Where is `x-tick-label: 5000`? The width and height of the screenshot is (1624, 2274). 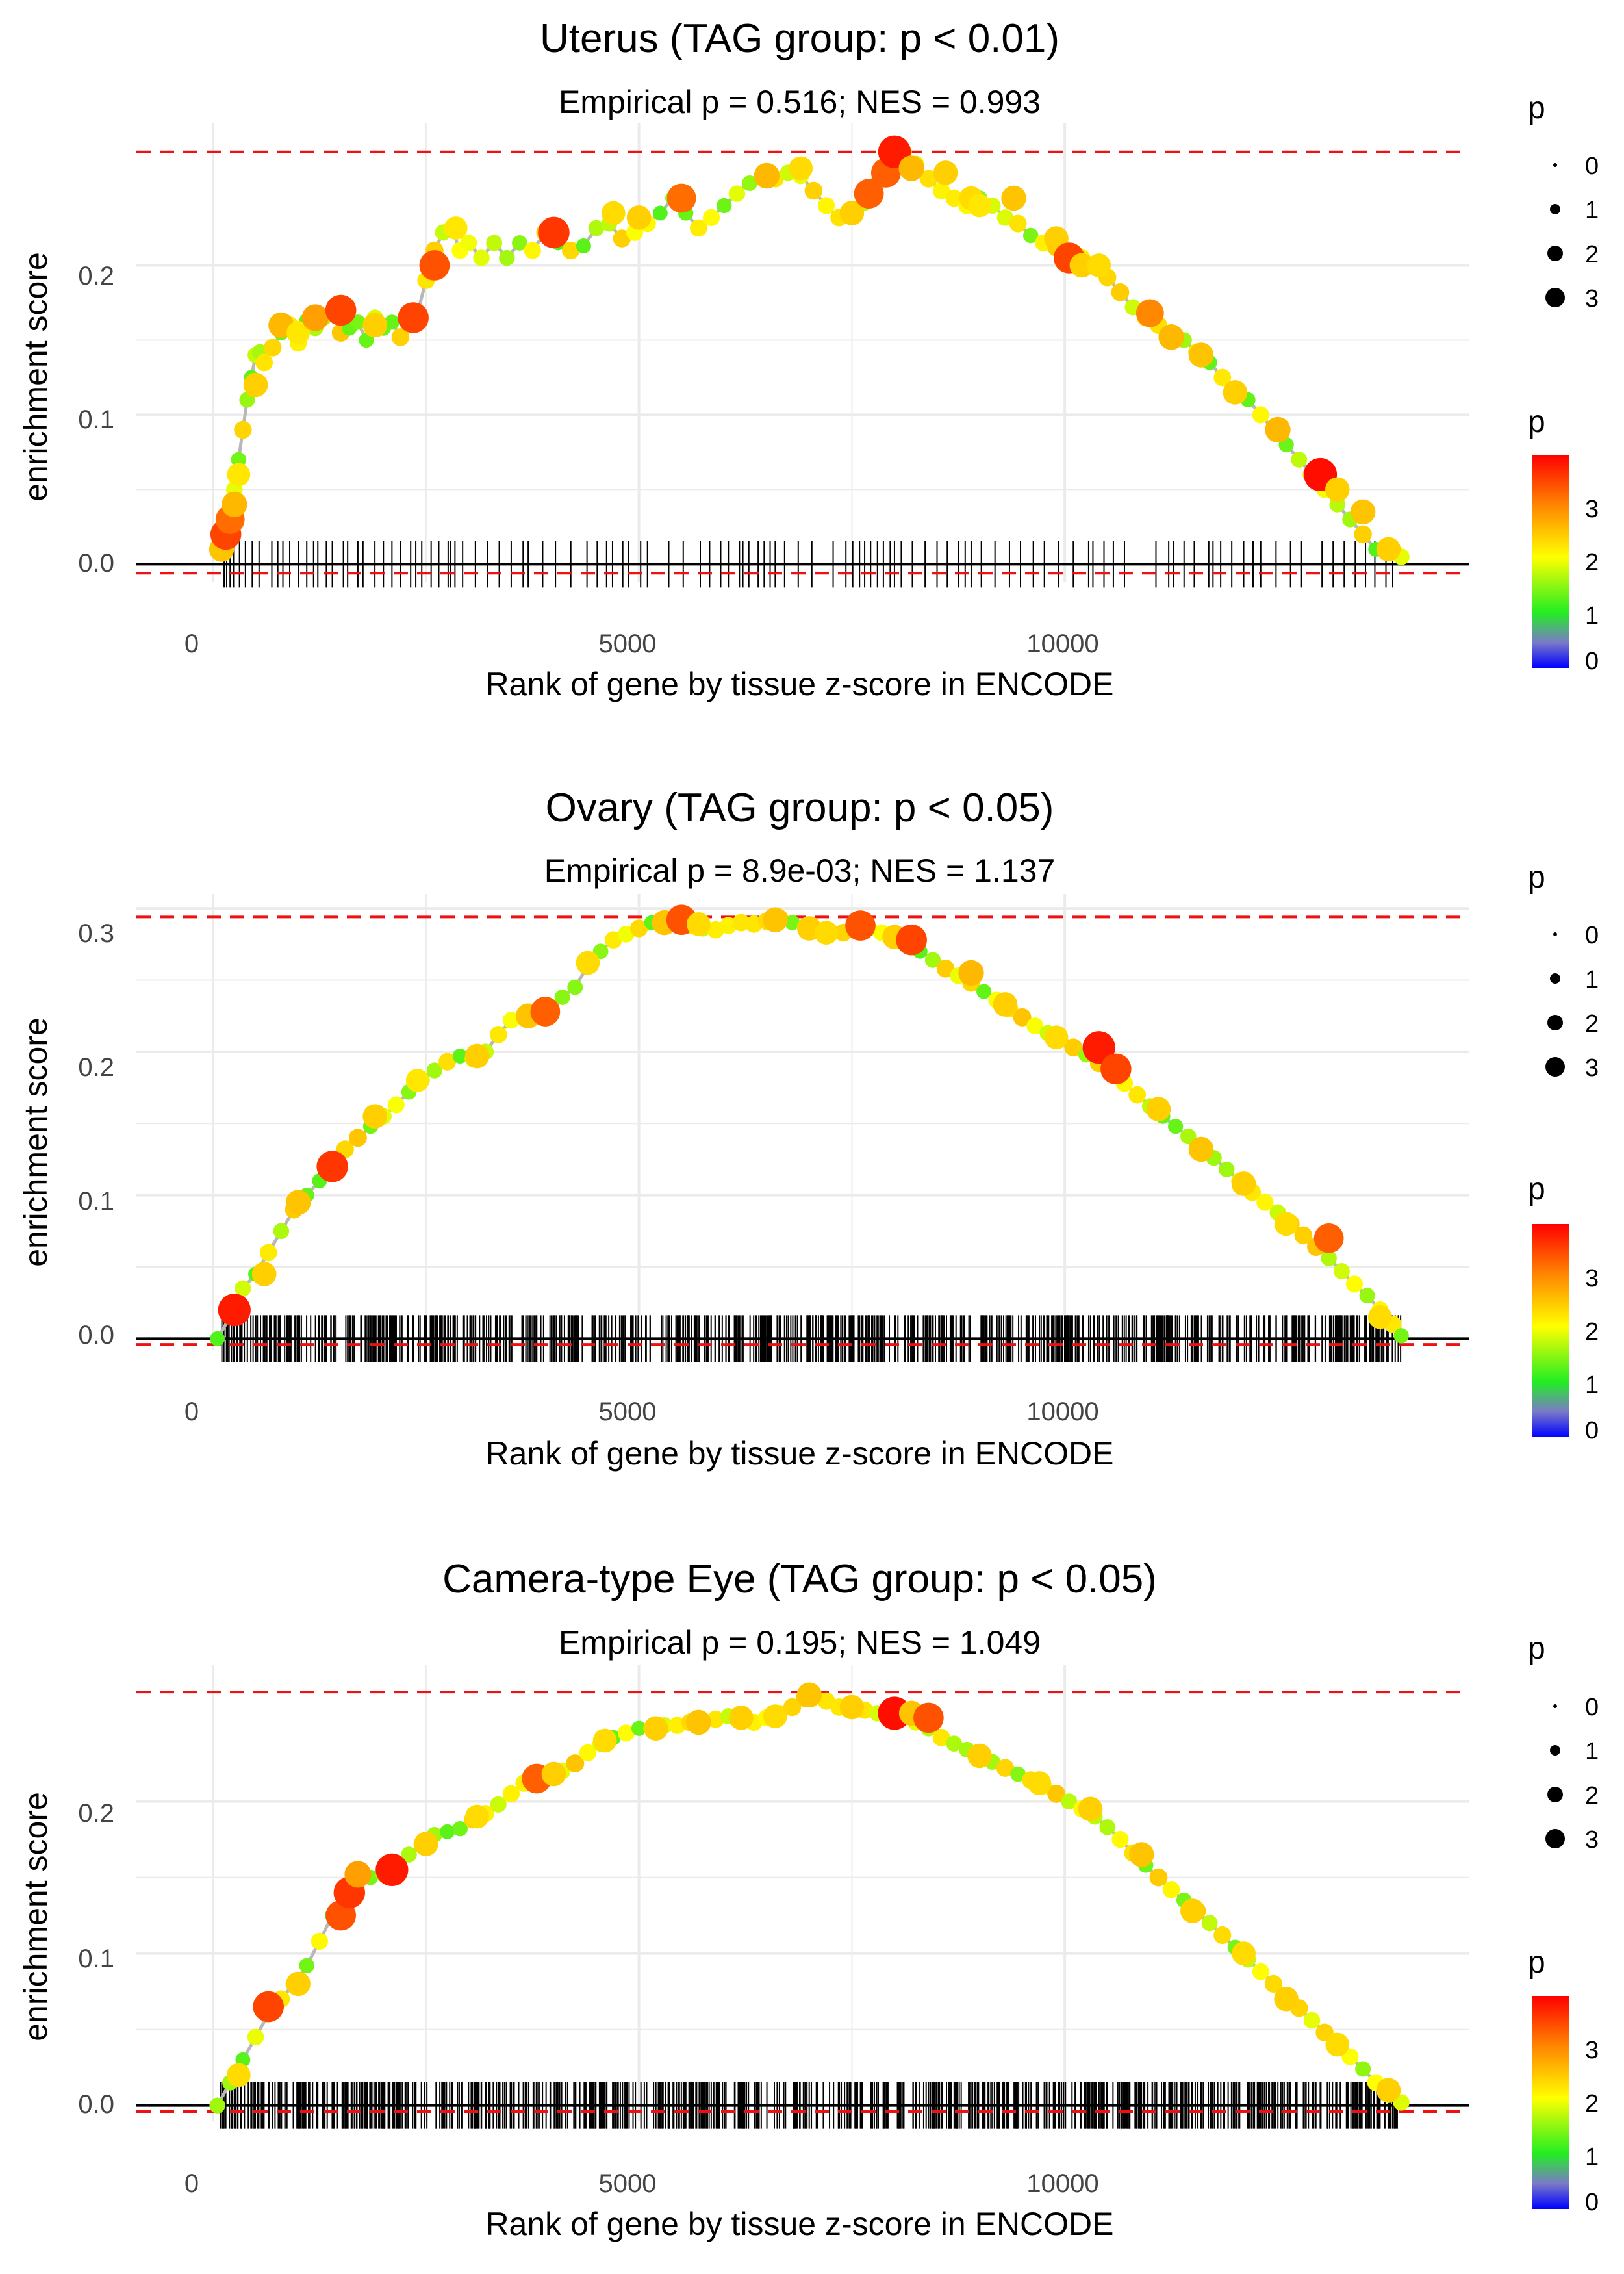
x-tick-label: 5000 is located at coordinates (628, 1412).